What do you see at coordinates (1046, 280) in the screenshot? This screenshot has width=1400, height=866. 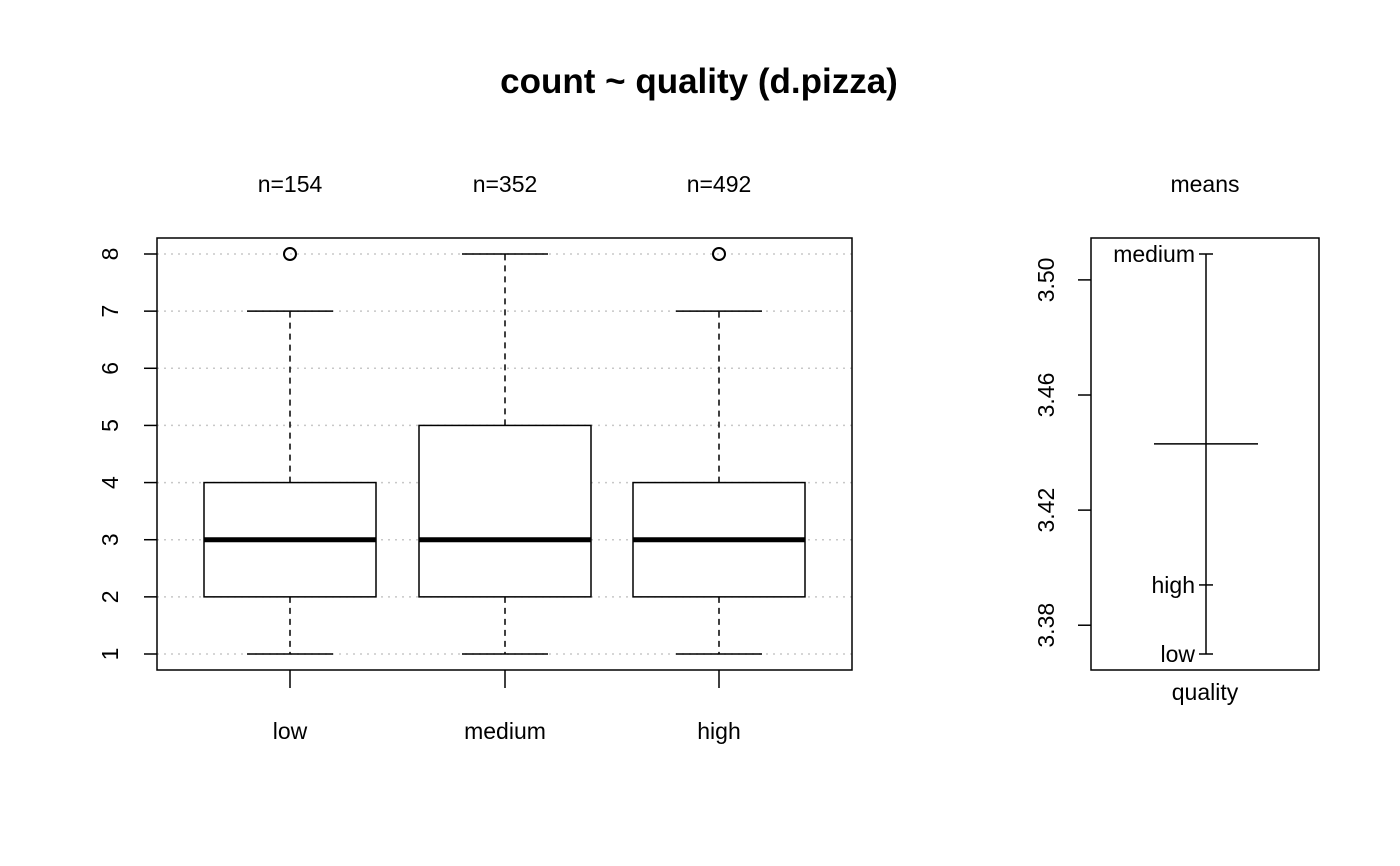 I see `means-y-tick-label: 3.50` at bounding box center [1046, 280].